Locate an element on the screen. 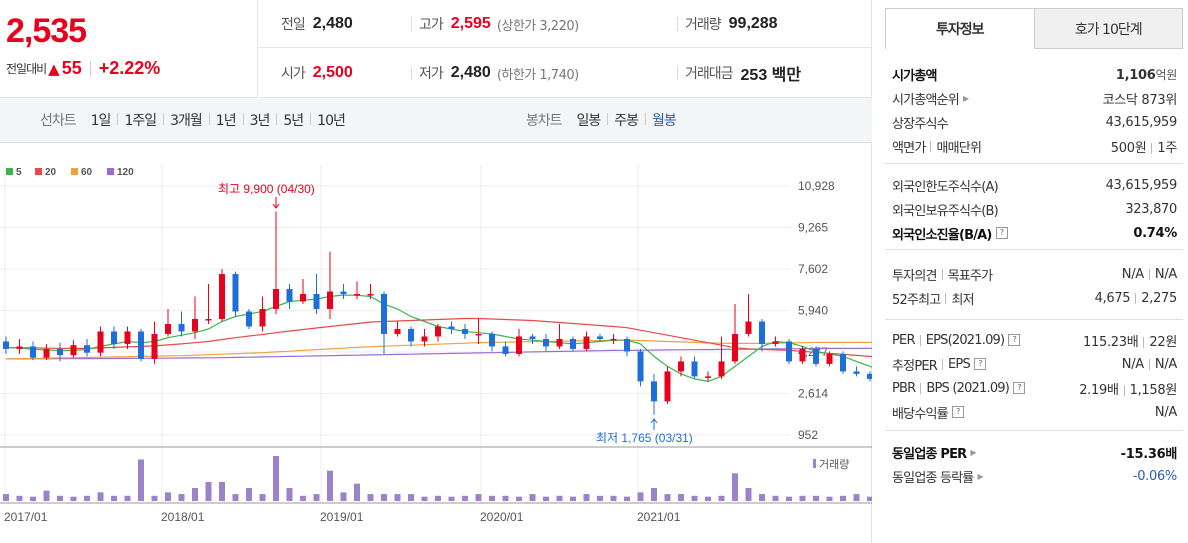 Image resolution: width=1188 pixels, height=543 pixels. volume-cell: 거래량 99,288 is located at coordinates (727, 24).